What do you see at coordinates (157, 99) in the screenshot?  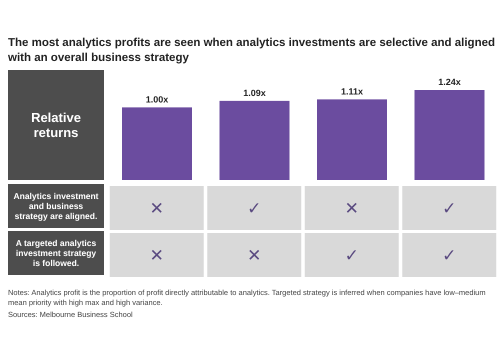 I see `data-label: 1.00x` at bounding box center [157, 99].